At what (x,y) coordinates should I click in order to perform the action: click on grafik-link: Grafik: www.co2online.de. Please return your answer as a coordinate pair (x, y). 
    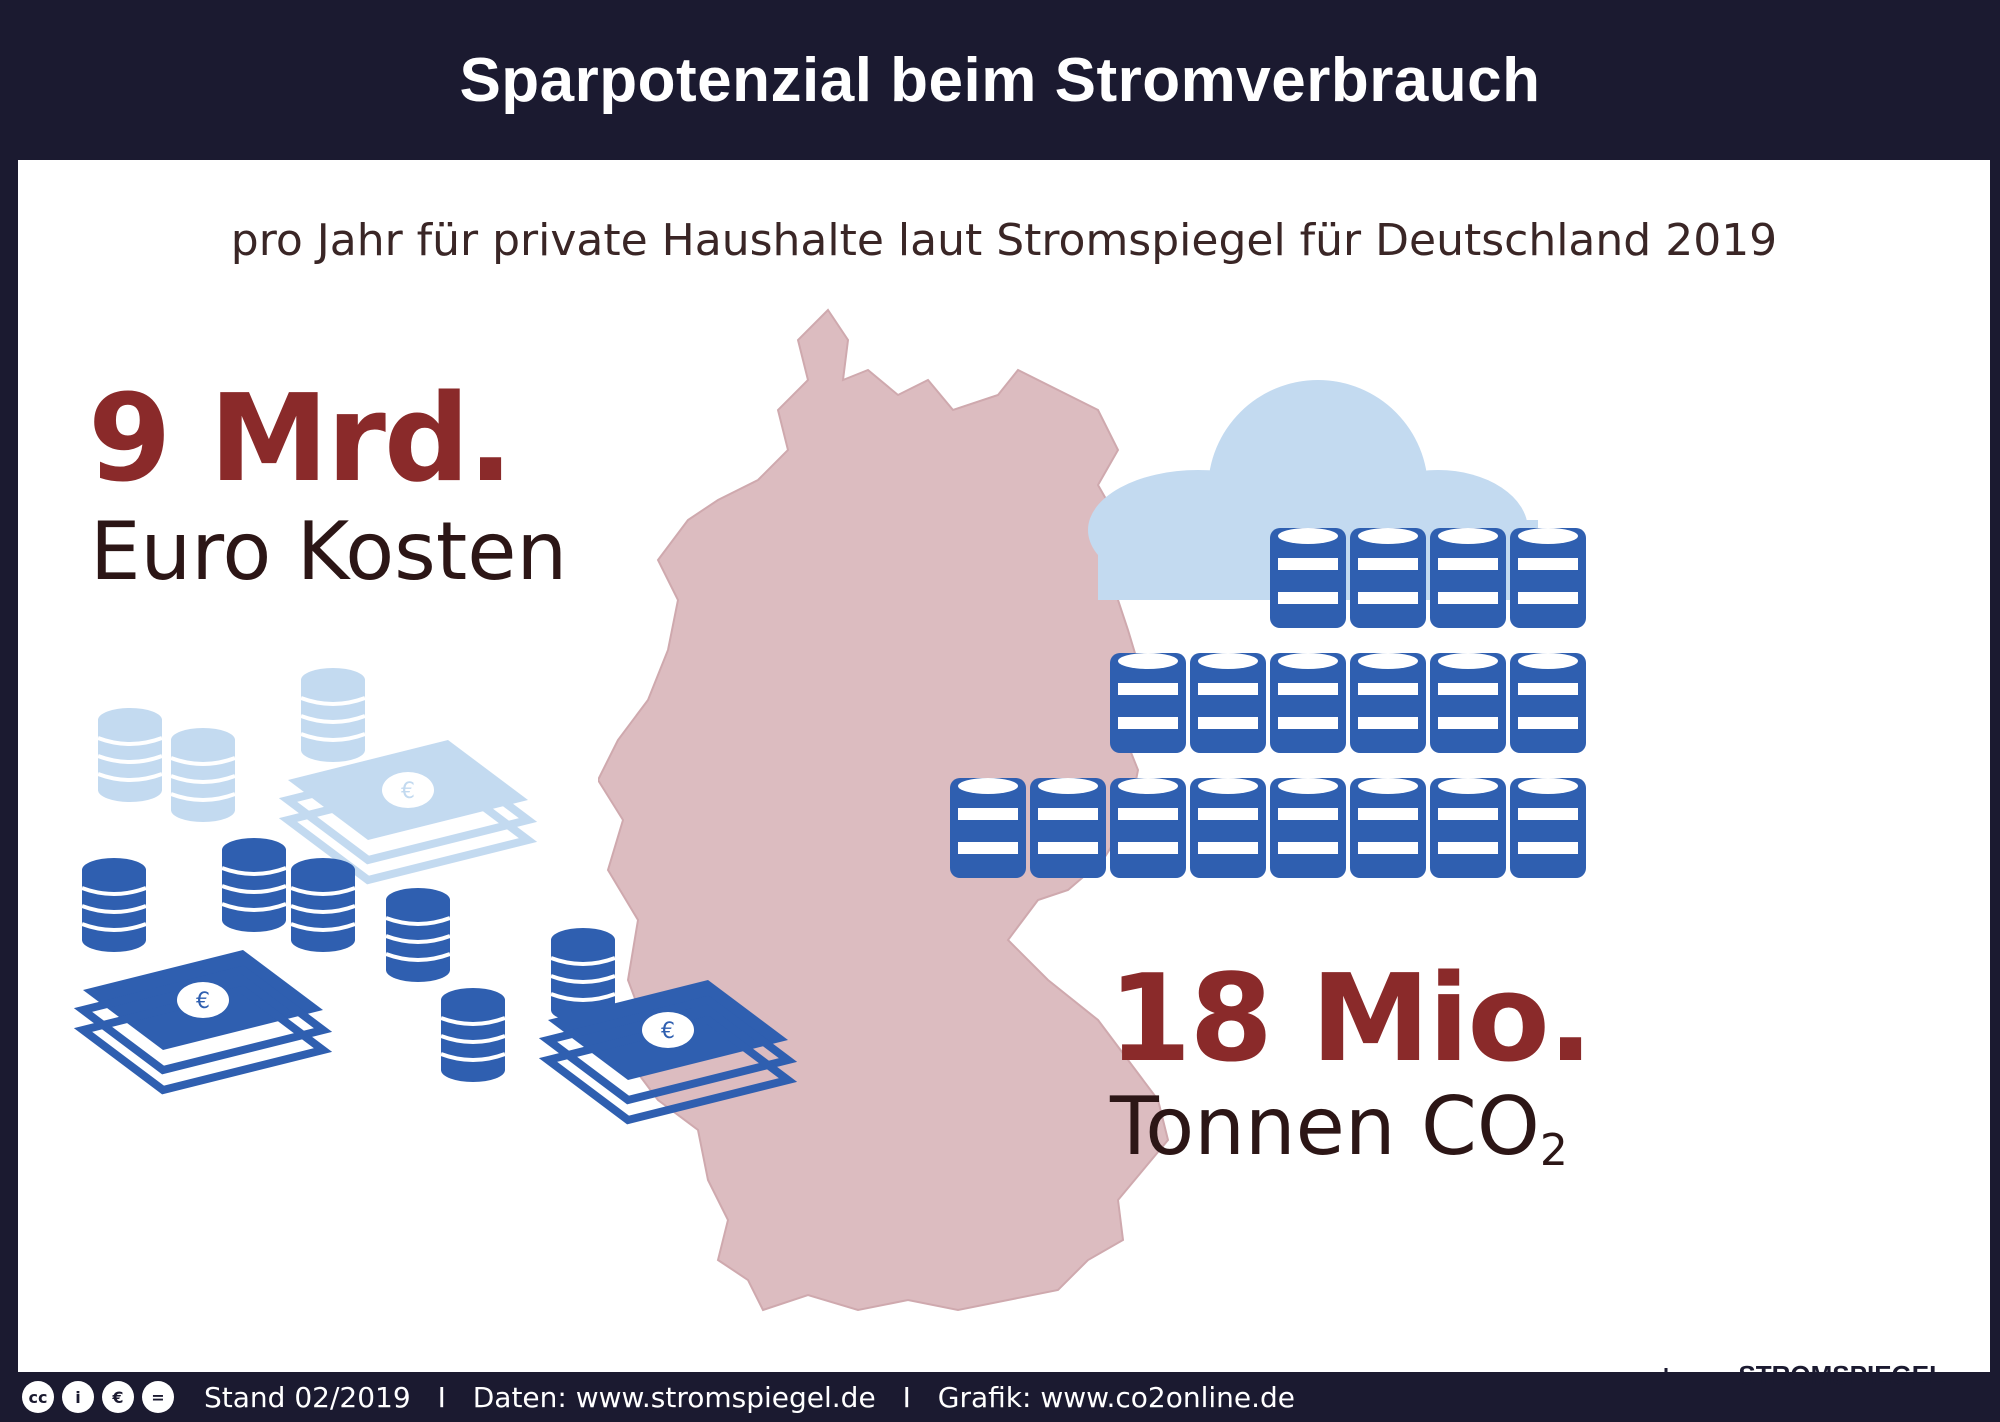
    Looking at the image, I should click on (1116, 1397).